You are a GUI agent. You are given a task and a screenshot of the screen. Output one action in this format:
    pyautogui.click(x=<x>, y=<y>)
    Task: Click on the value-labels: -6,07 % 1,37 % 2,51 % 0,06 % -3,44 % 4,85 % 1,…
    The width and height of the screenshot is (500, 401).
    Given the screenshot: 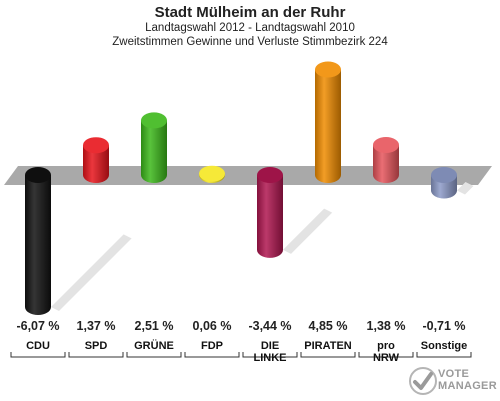 What is the action you would take?
    pyautogui.click(x=250, y=328)
    